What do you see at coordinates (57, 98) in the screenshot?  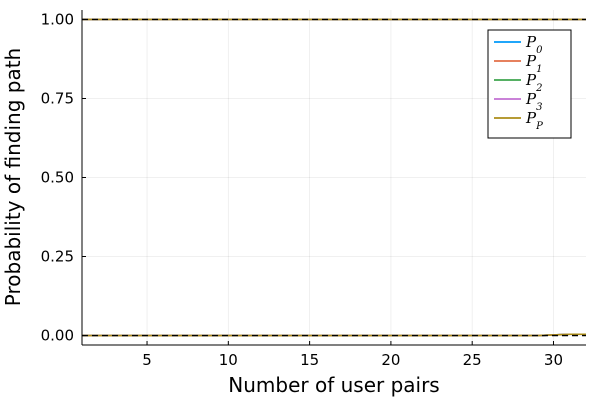 I see `y-tick-label: 0.75` at bounding box center [57, 98].